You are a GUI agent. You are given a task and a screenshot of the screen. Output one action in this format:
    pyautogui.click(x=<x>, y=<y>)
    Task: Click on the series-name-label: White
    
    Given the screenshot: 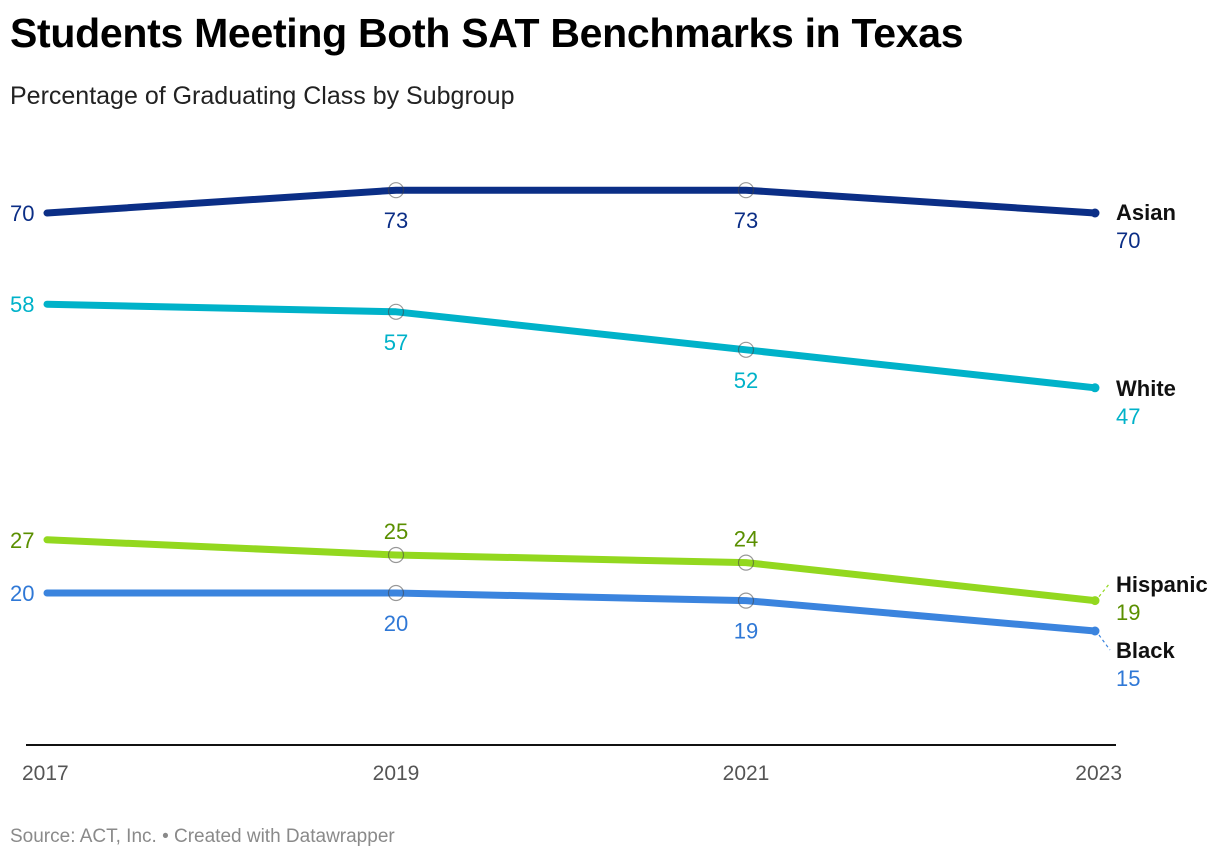 What is the action you would take?
    pyautogui.click(x=1146, y=388)
    